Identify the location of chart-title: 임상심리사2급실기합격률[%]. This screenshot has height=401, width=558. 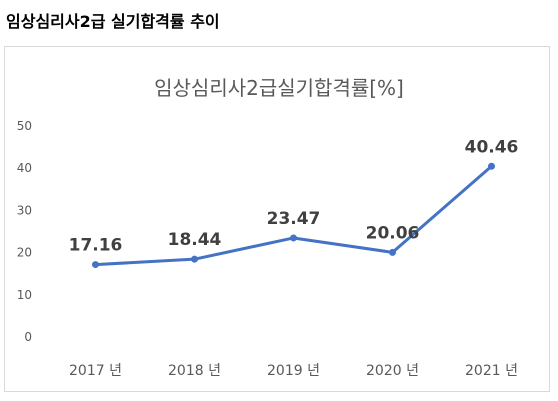
(279, 88).